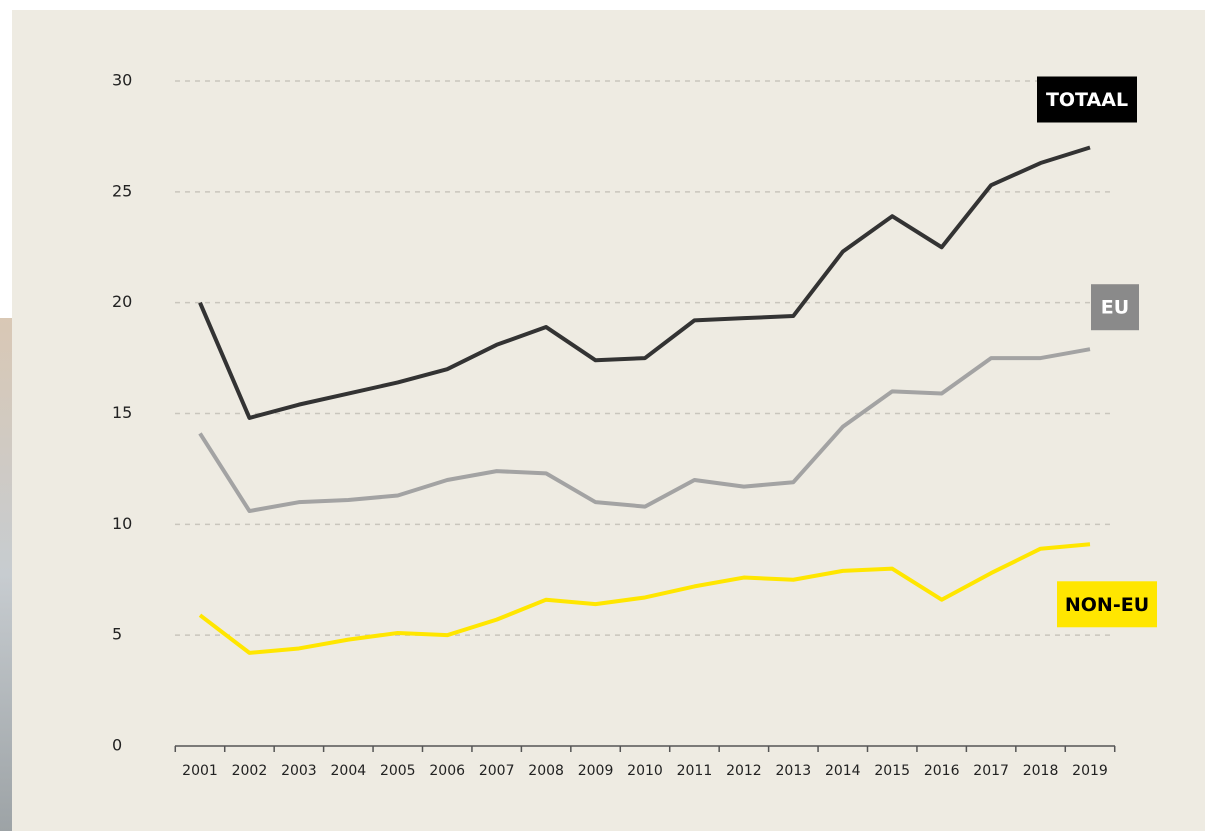 The height and width of the screenshot is (831, 1205). I want to click on x-tick-label: 2009, so click(596, 771).